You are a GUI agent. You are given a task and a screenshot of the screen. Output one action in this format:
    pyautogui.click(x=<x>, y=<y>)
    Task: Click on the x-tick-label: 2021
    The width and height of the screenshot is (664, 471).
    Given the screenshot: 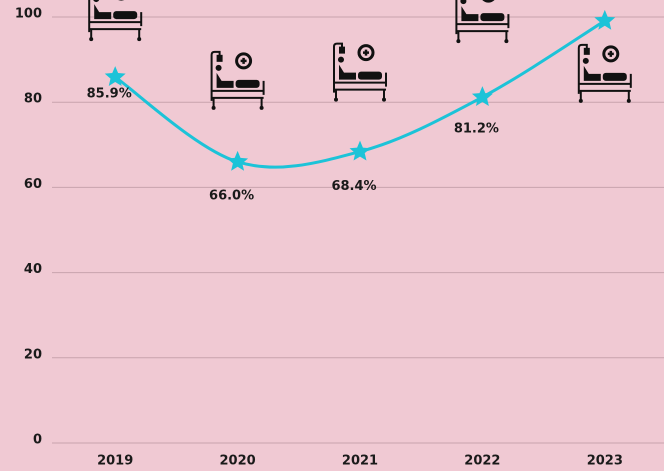 What is the action you would take?
    pyautogui.click(x=360, y=461)
    